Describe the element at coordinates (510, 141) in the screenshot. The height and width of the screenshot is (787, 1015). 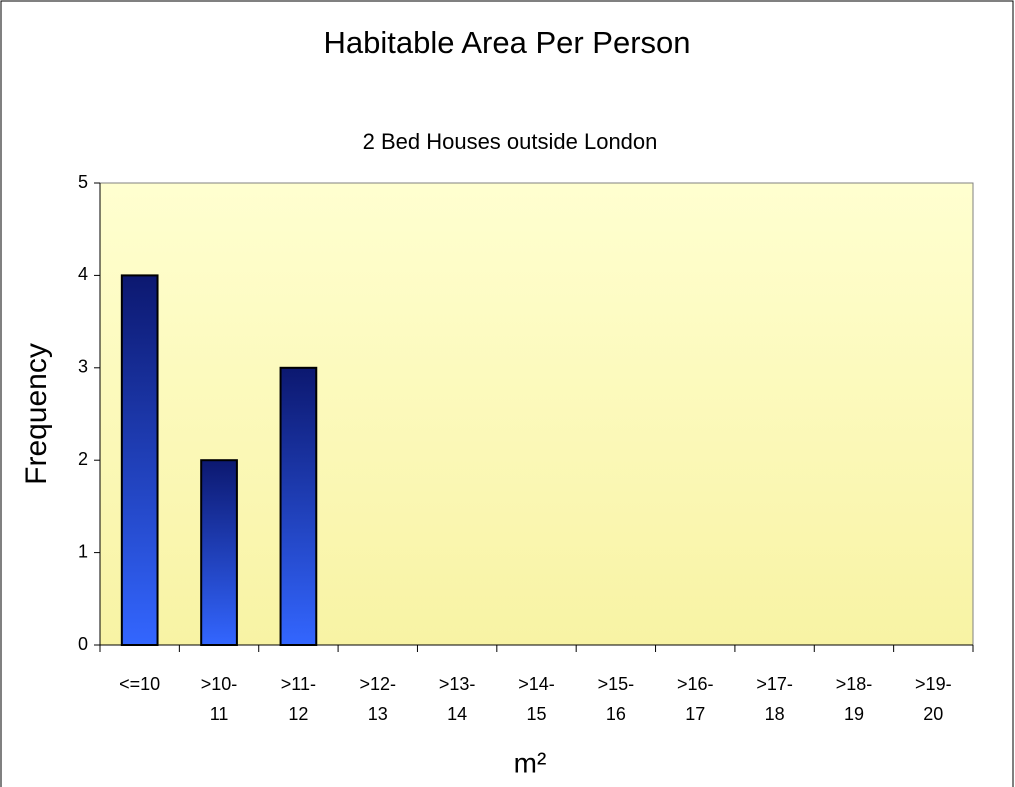
I see `chart-subtitle: 2 Bed Houses outside London` at that location.